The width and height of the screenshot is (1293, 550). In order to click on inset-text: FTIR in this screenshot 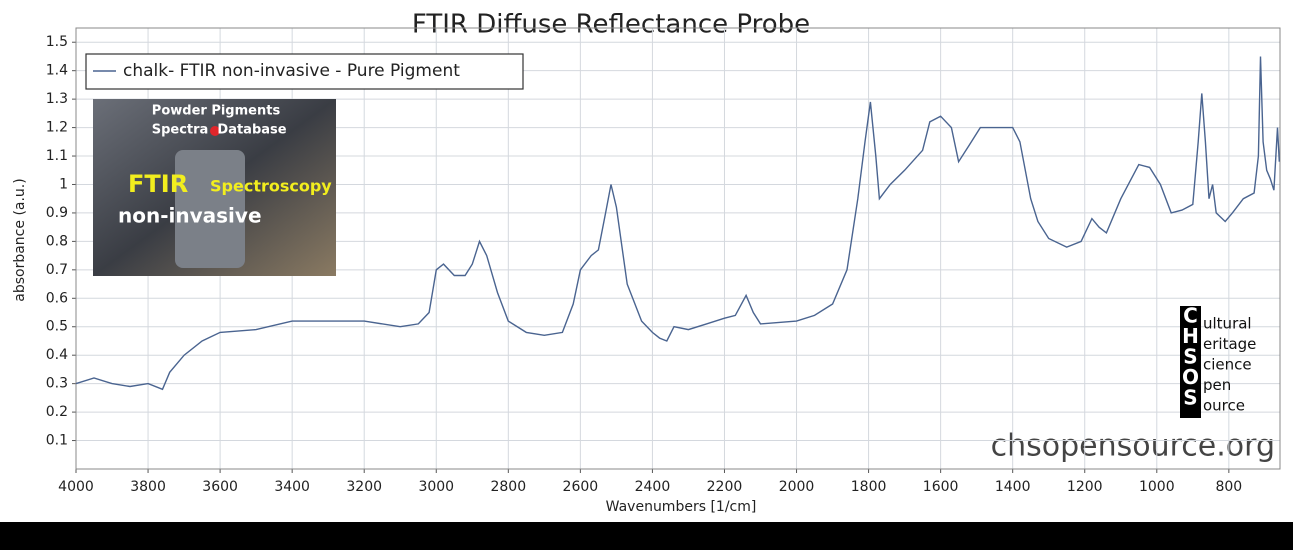, I will do `click(158, 184)`.